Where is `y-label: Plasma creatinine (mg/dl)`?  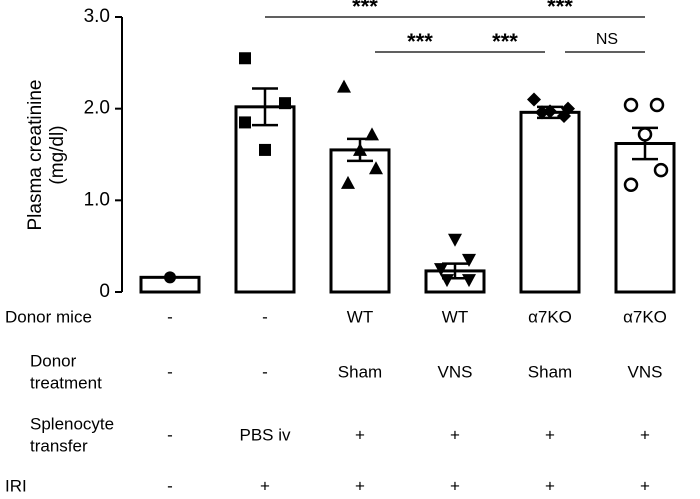
y-label: Plasma creatinine (mg/dl) is located at coordinates (46, 154).